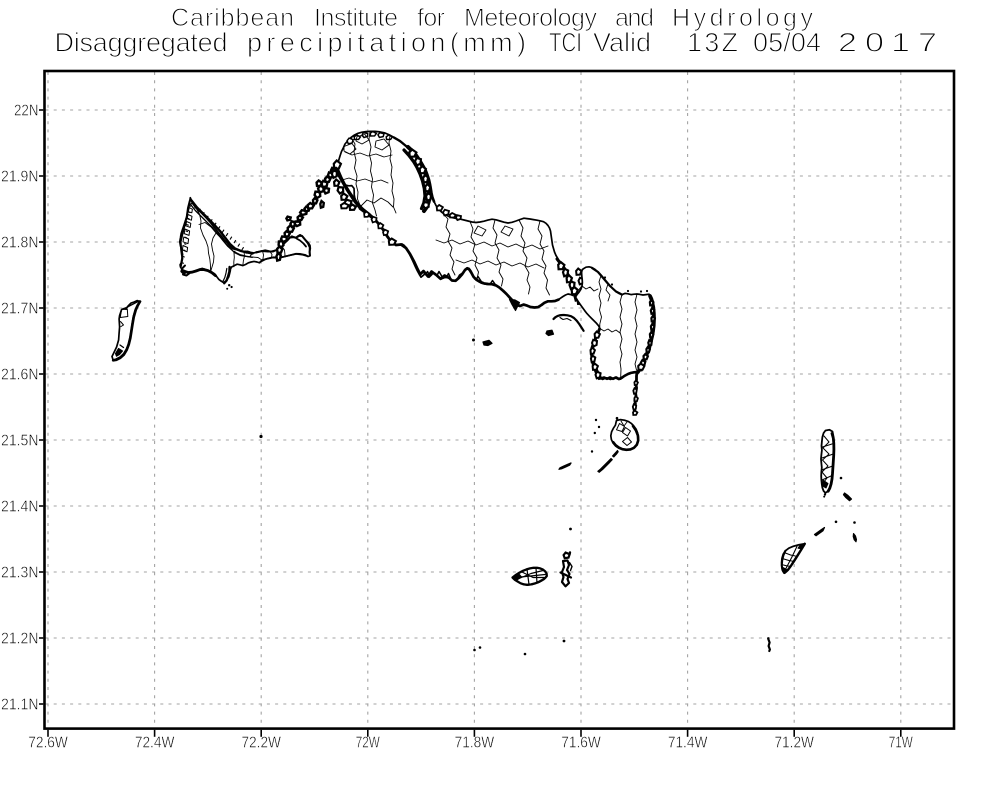 The image size is (1000, 800). What do you see at coordinates (20, 639) in the screenshot?
I see `svg-text: 21.2N` at bounding box center [20, 639].